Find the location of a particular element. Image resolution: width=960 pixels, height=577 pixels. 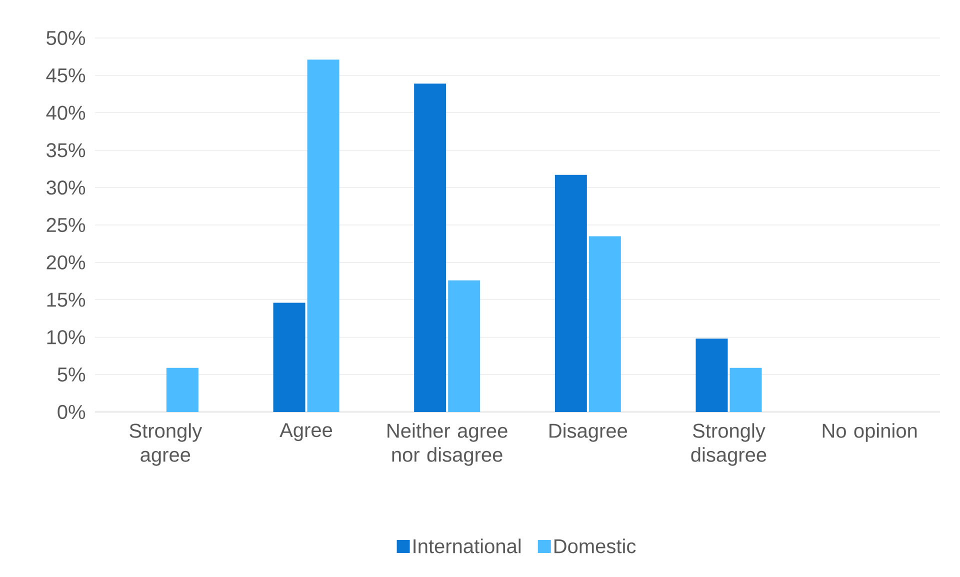

x-tick-label: Strongly disagree is located at coordinates (728, 444).